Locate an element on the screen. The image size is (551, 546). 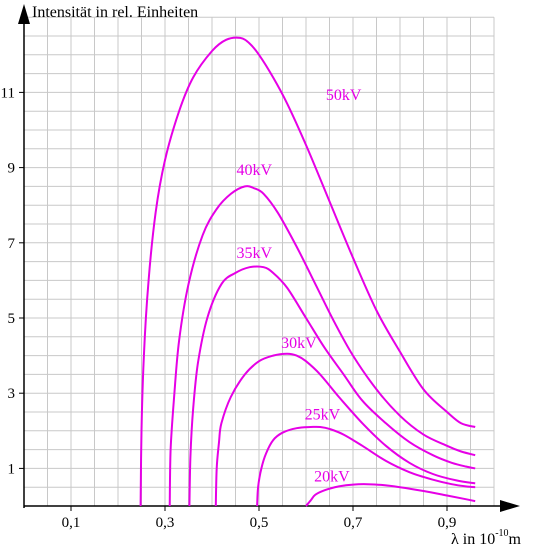
series-label-30kV: 30kV is located at coordinates (299, 343).